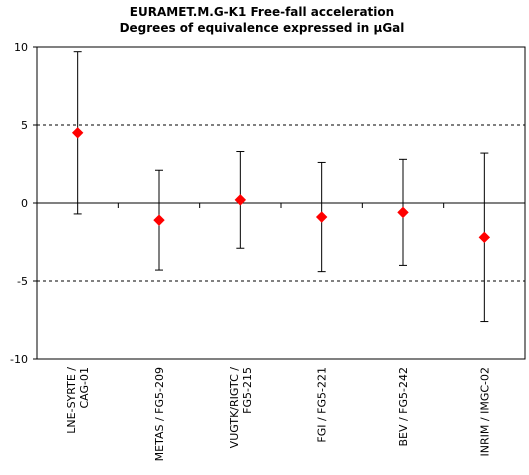 The image size is (529, 475). Describe the element at coordinates (484, 411) in the screenshot. I see `x-tick-label: INRIM / IMGC-02` at that location.